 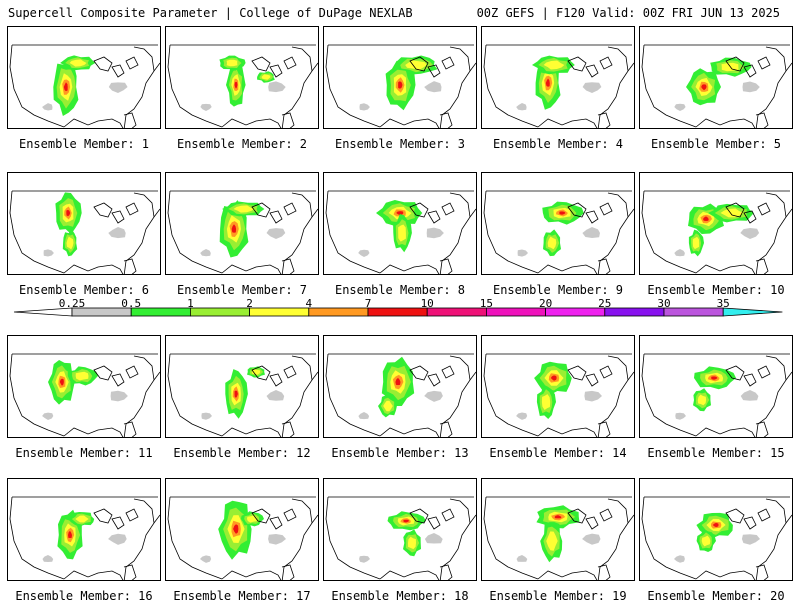 I want to click on colorbar-tick-label: 35, so click(x=723, y=303).